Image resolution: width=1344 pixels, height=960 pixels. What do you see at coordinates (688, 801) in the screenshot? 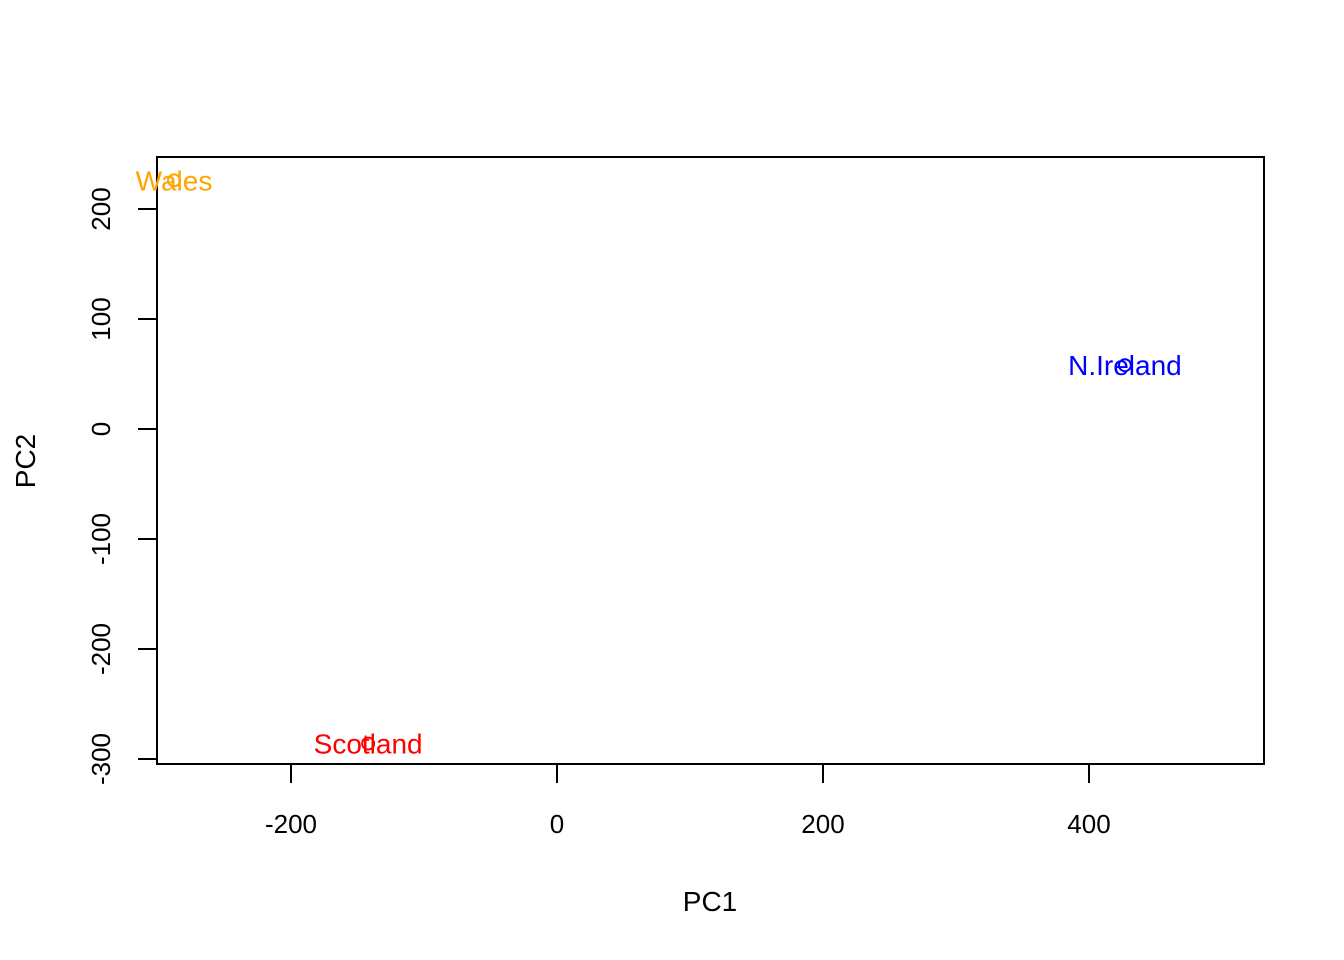
I see `x-axis: -200 0 200 400` at bounding box center [688, 801].